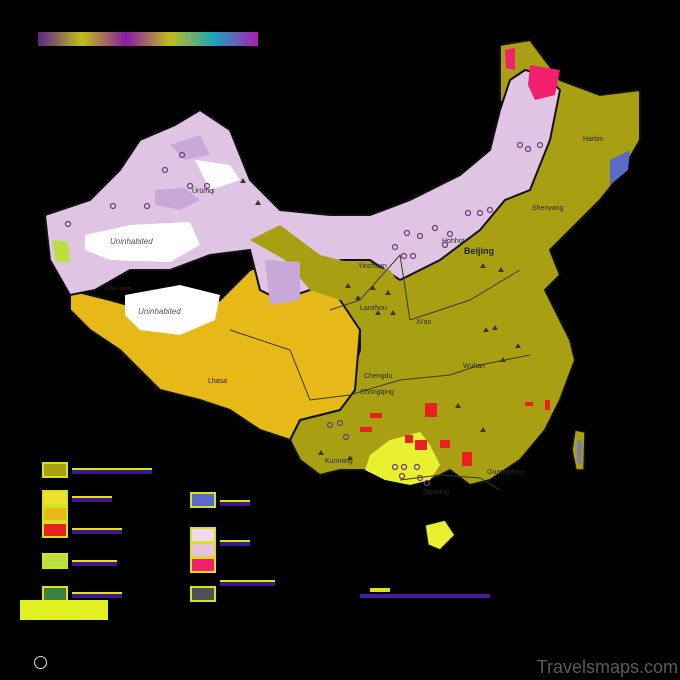  Describe the element at coordinates (607, 667) in the screenshot. I see `watermark: Travelsmaps.com` at that location.